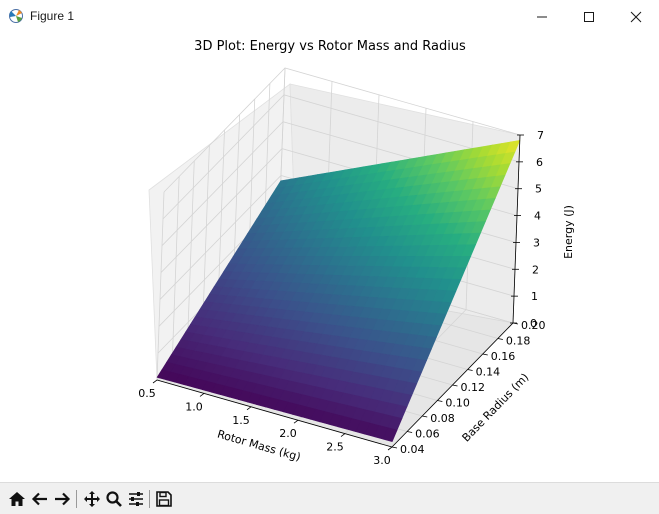  Describe the element at coordinates (535, 269) in the screenshot. I see `z-tick-label: 2` at that location.